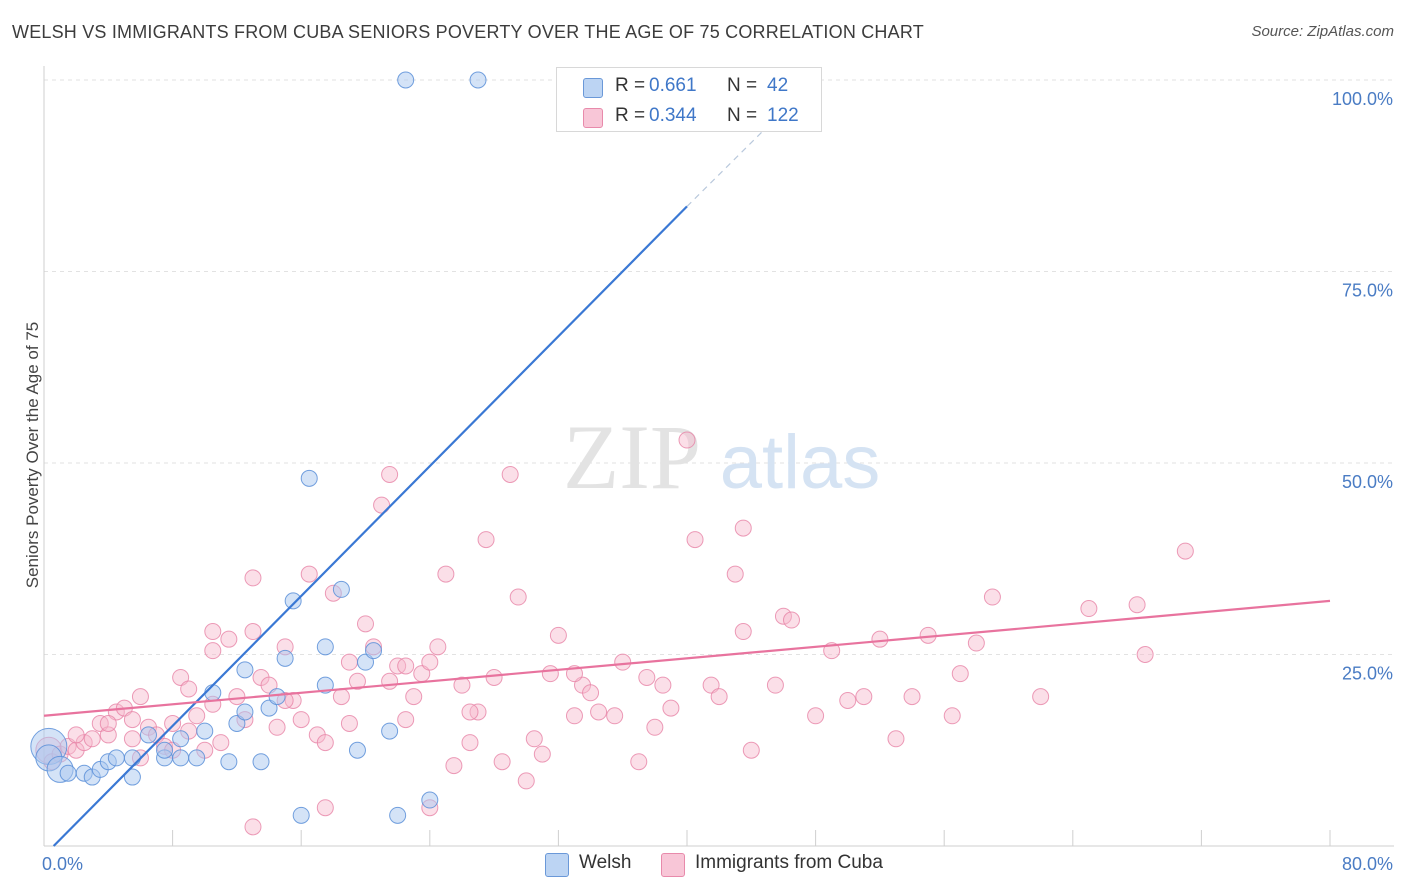 The width and height of the screenshot is (1406, 892). Describe the element at coordinates (778, 85) in the screenshot. I see `legend-n-value: 42` at that location.